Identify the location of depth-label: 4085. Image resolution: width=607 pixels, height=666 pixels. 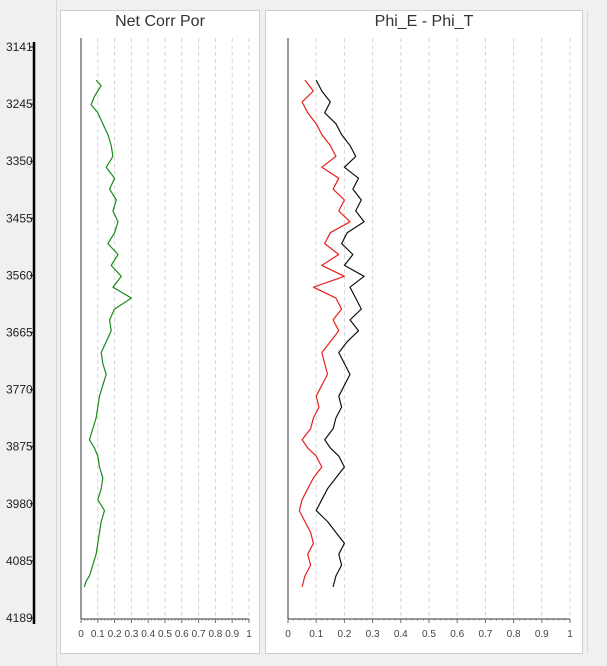
(19, 561).